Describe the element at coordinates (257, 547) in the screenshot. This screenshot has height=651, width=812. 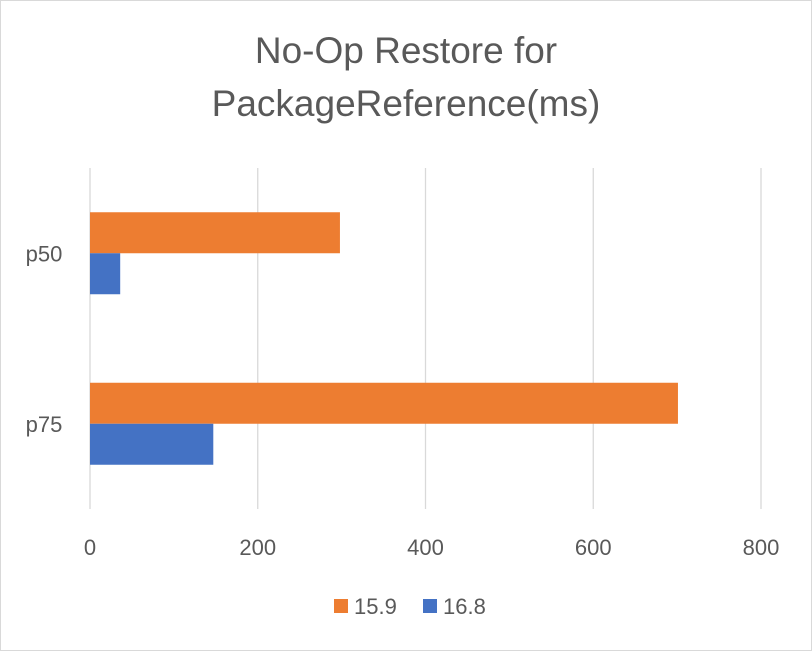
I see `x-tick-label-200: 200` at that location.